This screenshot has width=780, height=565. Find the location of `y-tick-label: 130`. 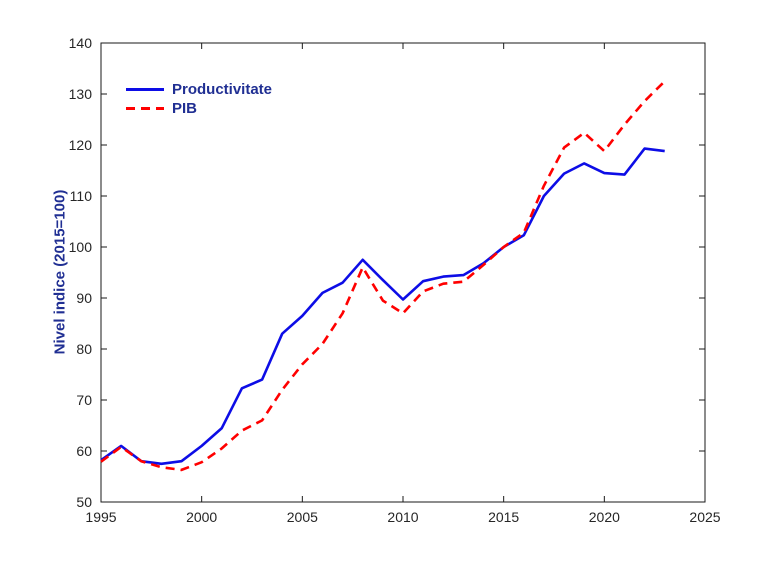

y-tick-label: 130 is located at coordinates (81, 94).